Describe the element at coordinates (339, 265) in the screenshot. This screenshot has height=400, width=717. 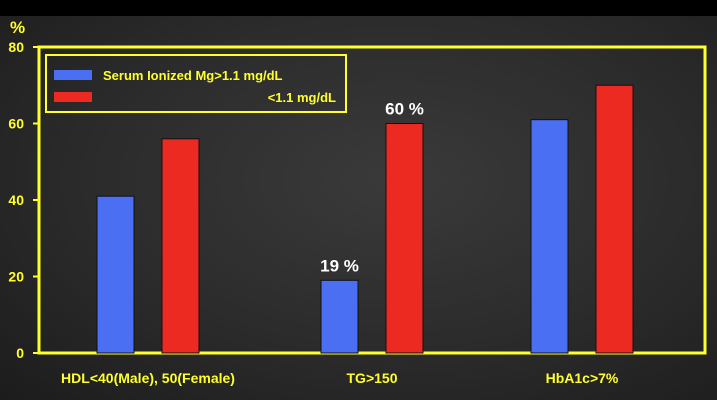
I see `bar-value-annotation: 19 %` at that location.